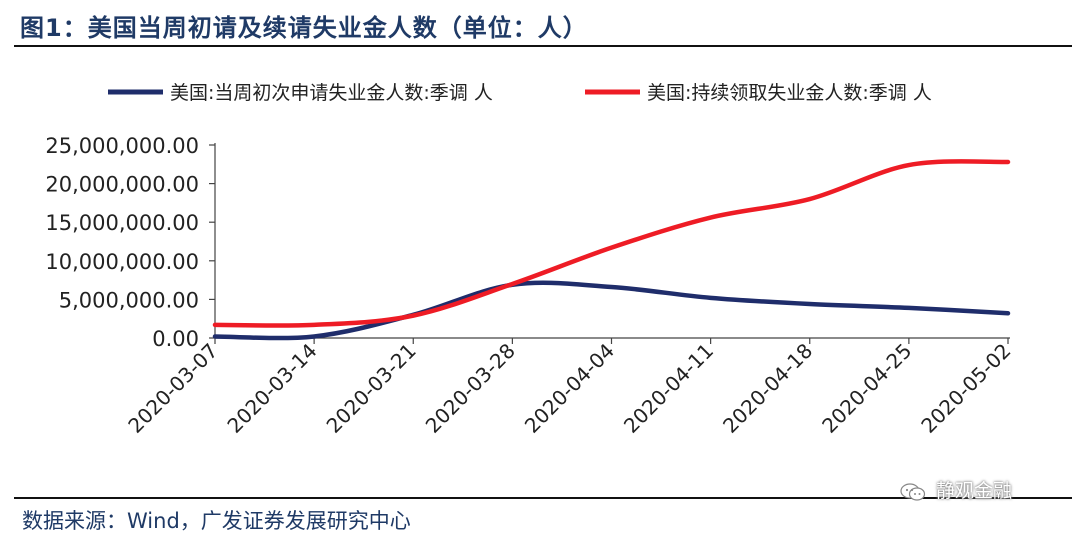  I want to click on legend-label-continuing-claims: 美国:持续领取失业金人数:季调 人, so click(789, 93).